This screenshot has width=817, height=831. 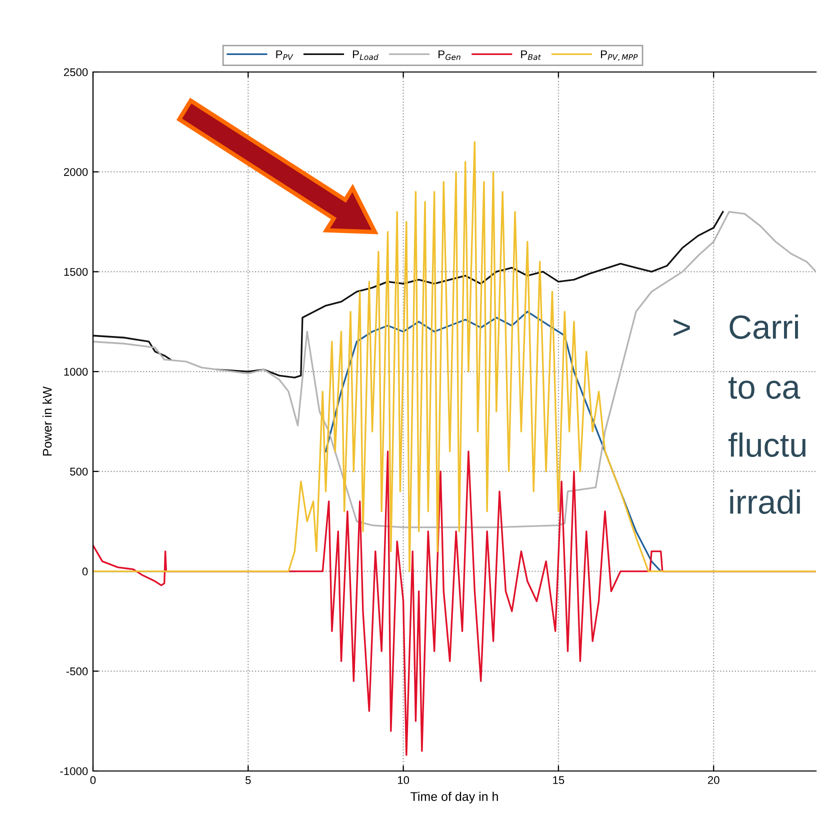 I want to click on x-tick-label: 0, so click(x=93, y=780).